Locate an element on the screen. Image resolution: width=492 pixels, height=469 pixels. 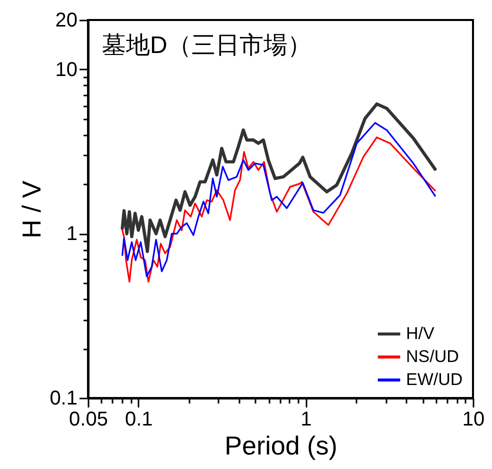
y-tick-label: 1 is located at coordinates (72, 234).